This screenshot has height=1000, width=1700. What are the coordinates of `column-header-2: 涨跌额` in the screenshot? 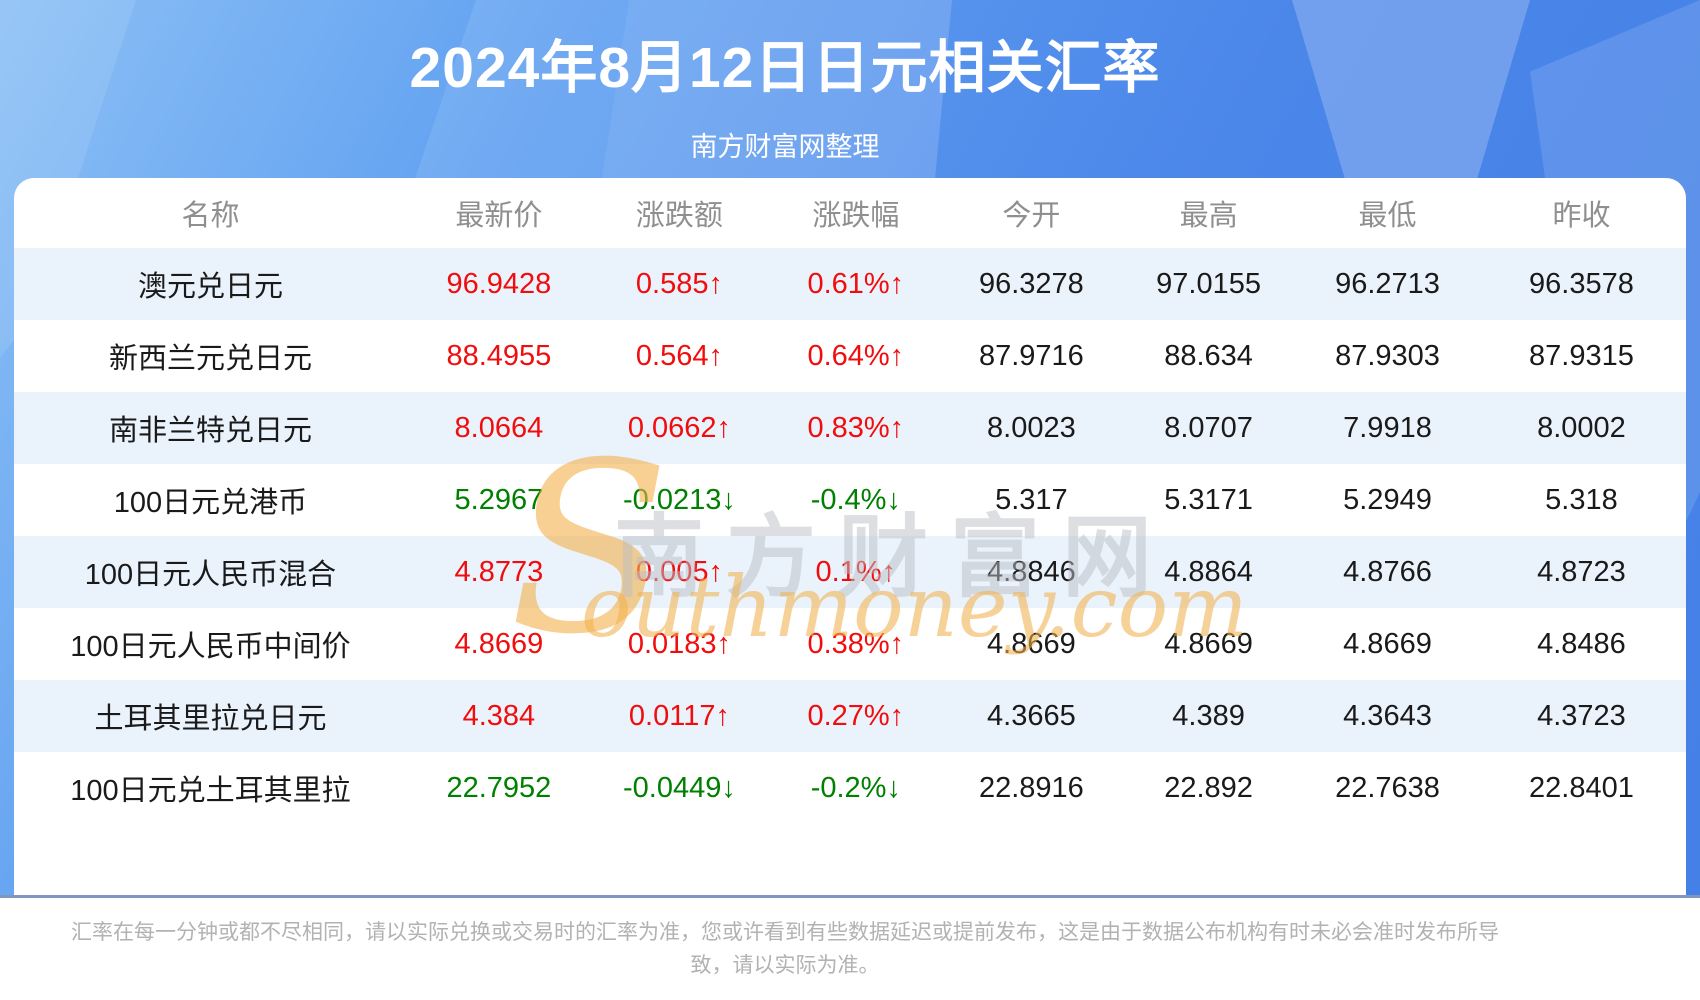 It's located at (679, 216).